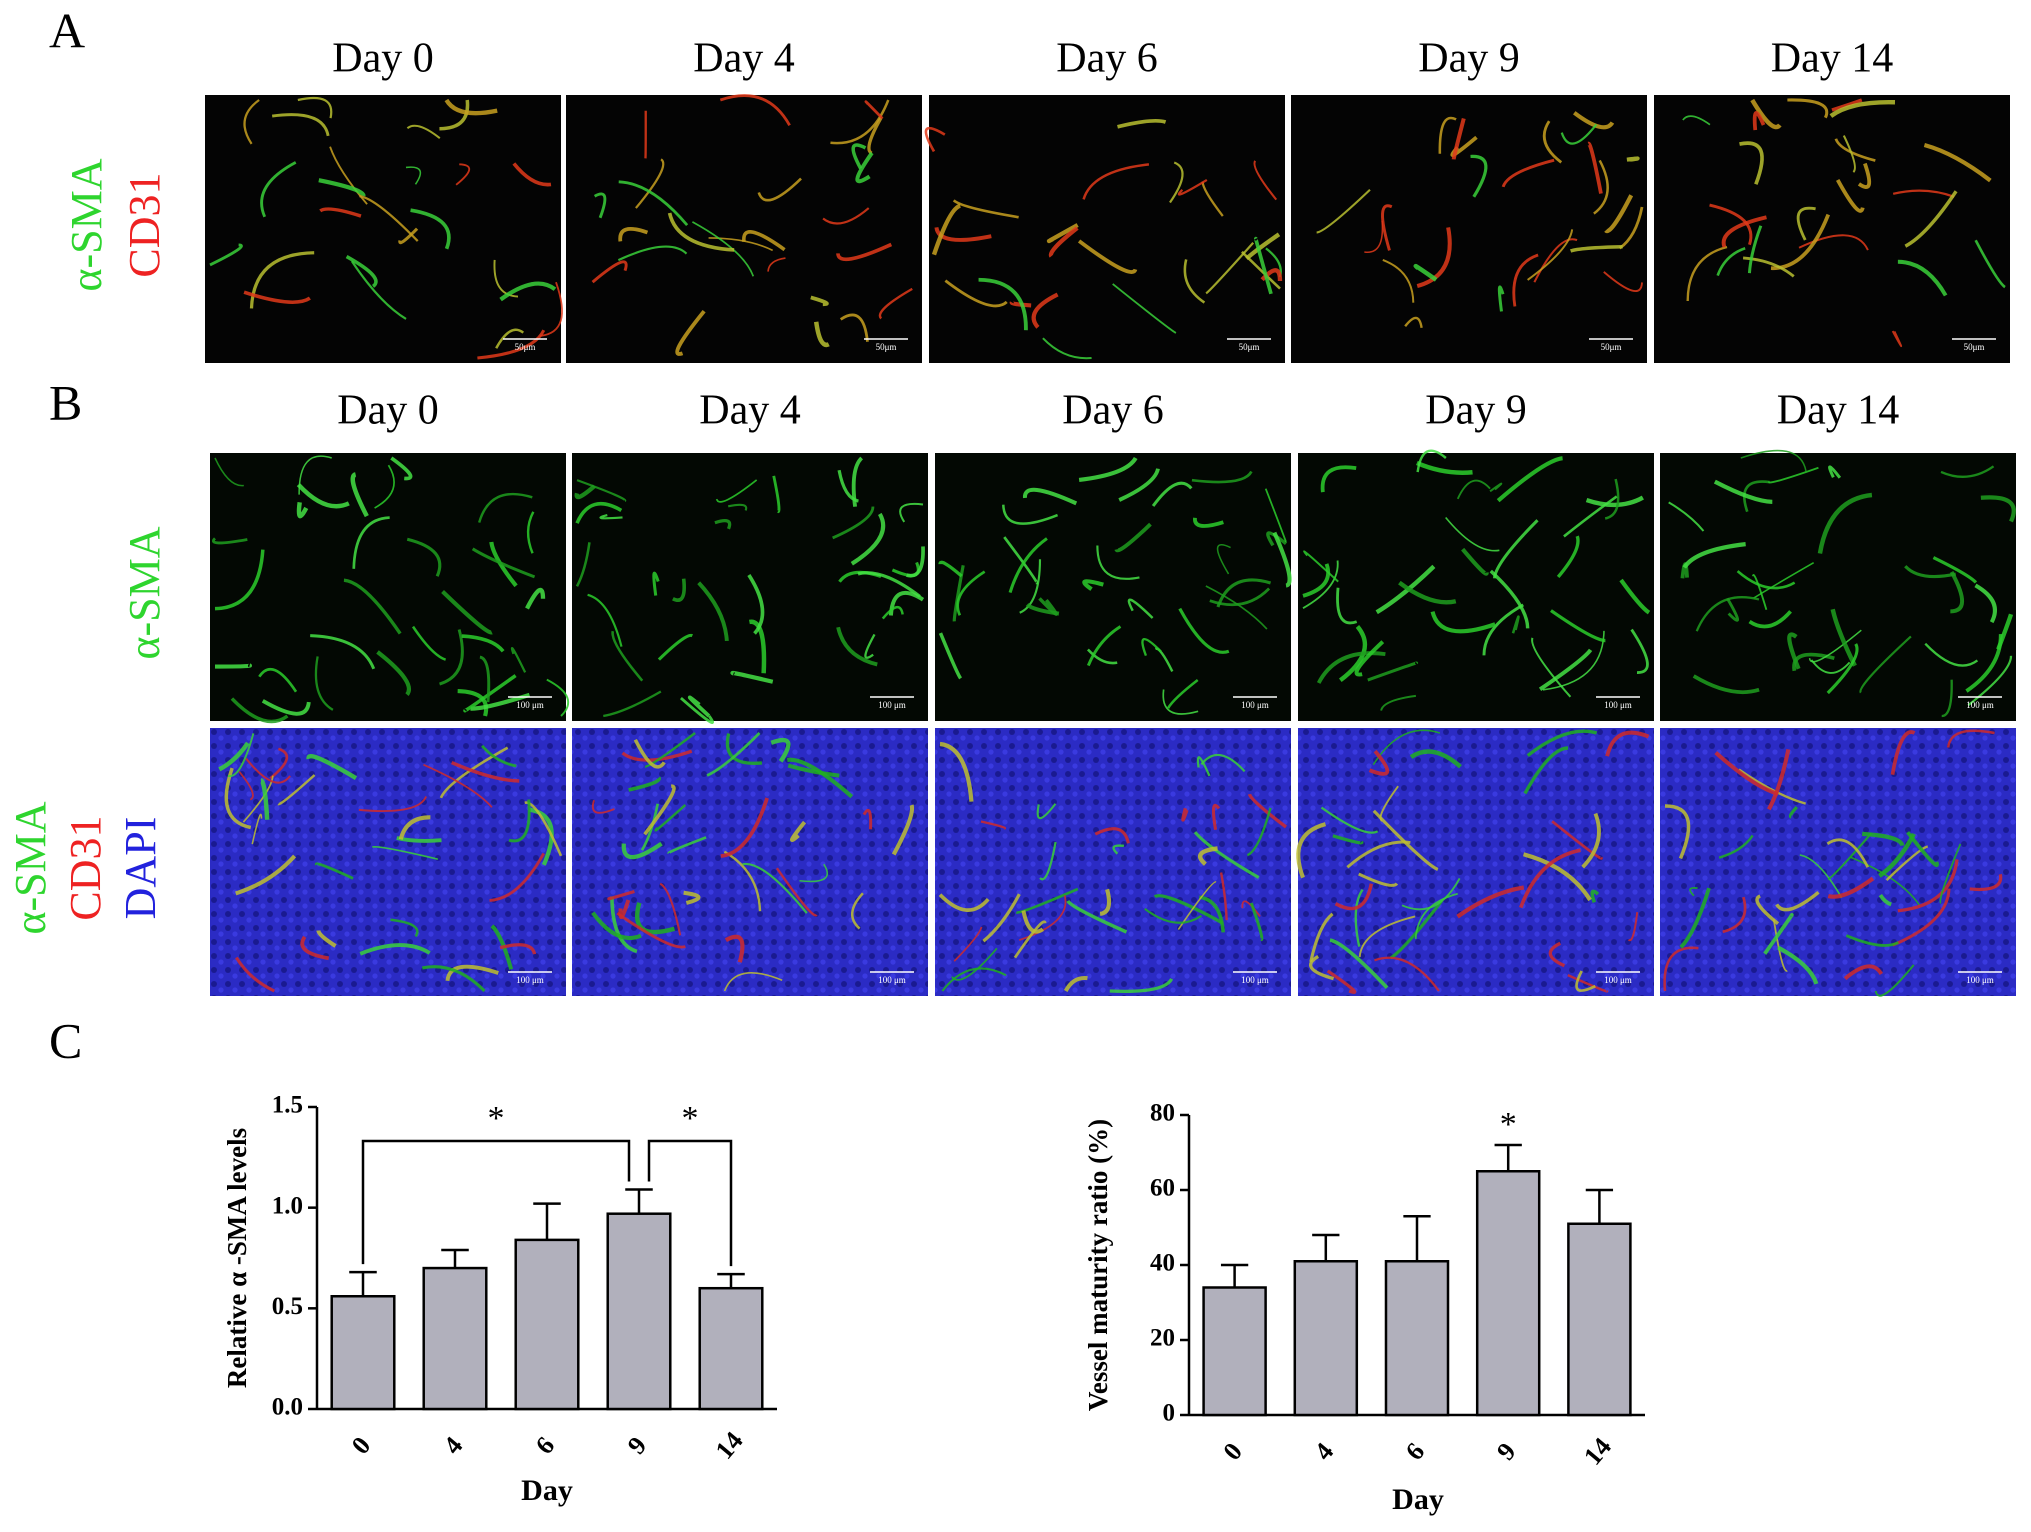 The height and width of the screenshot is (1532, 2031). I want to click on micrograph: 50μm, so click(1104, 229).